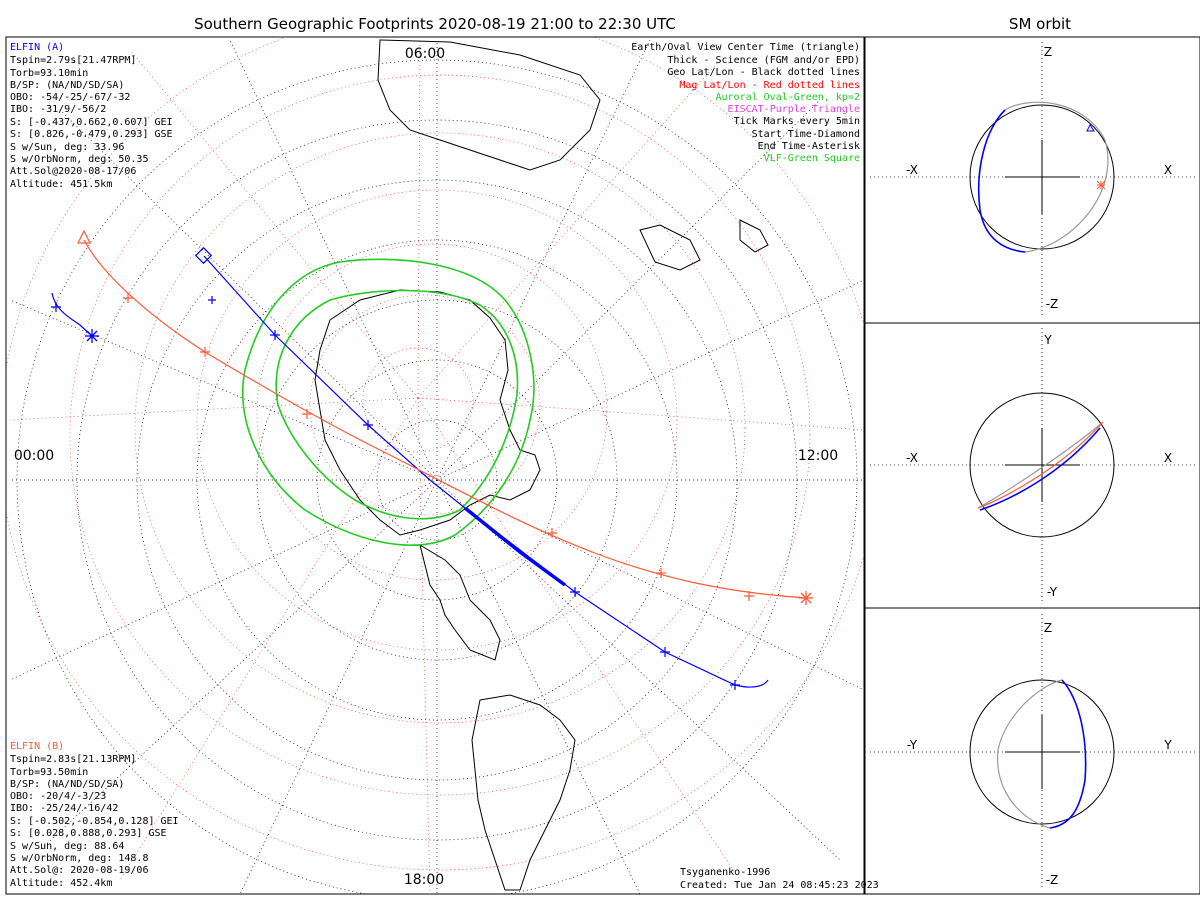 The image size is (1200, 900). Describe the element at coordinates (73, 60) in the screenshot. I see `elfin-a-line: Tspin=2.79s[21.47RPM]` at that location.